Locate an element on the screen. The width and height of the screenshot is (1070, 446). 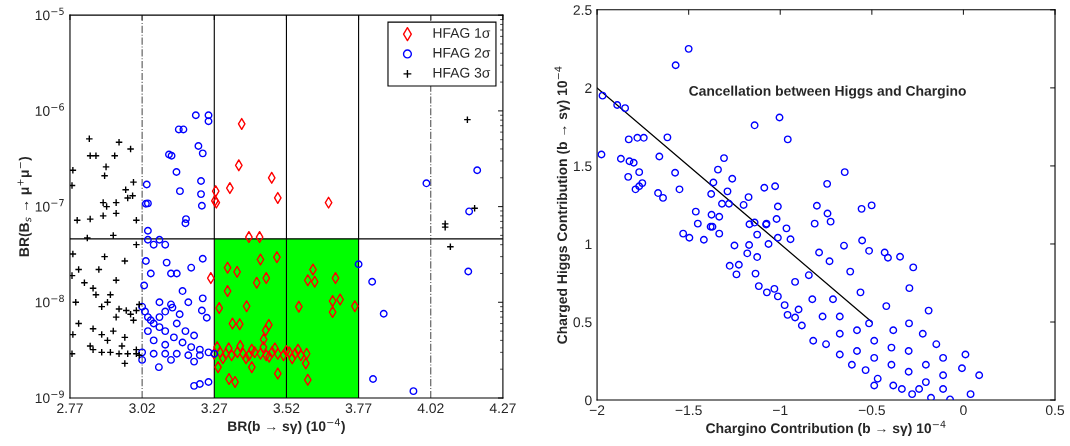
legend-label: HFAG 3σ is located at coordinates (462, 72).